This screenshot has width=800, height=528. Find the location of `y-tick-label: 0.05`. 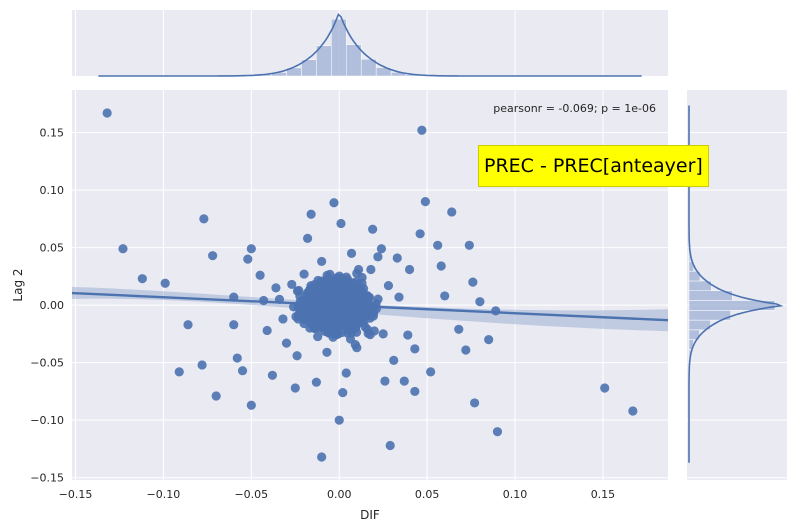

y-tick-label: 0.05 is located at coordinates (52, 248).